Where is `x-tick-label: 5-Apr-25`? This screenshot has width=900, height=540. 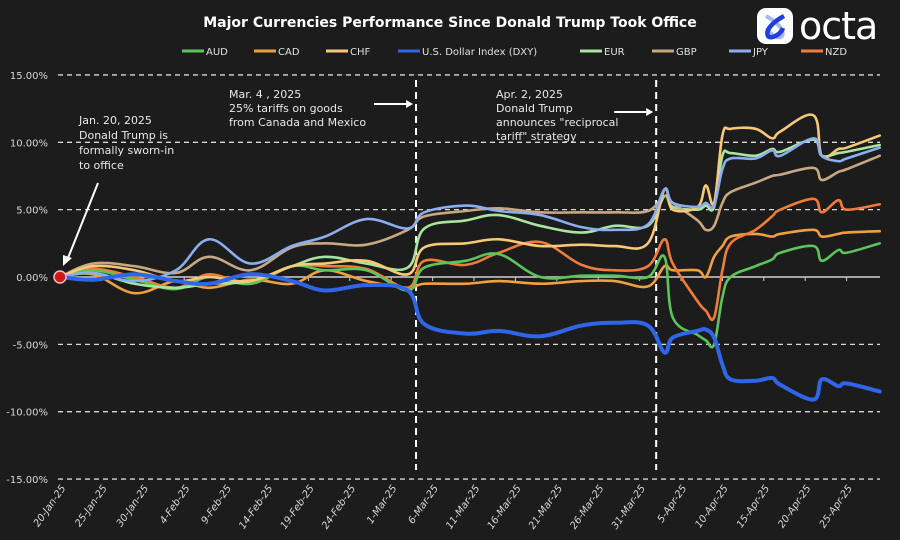 x-tick-label: 5-Apr-25 is located at coordinates (673, 504).